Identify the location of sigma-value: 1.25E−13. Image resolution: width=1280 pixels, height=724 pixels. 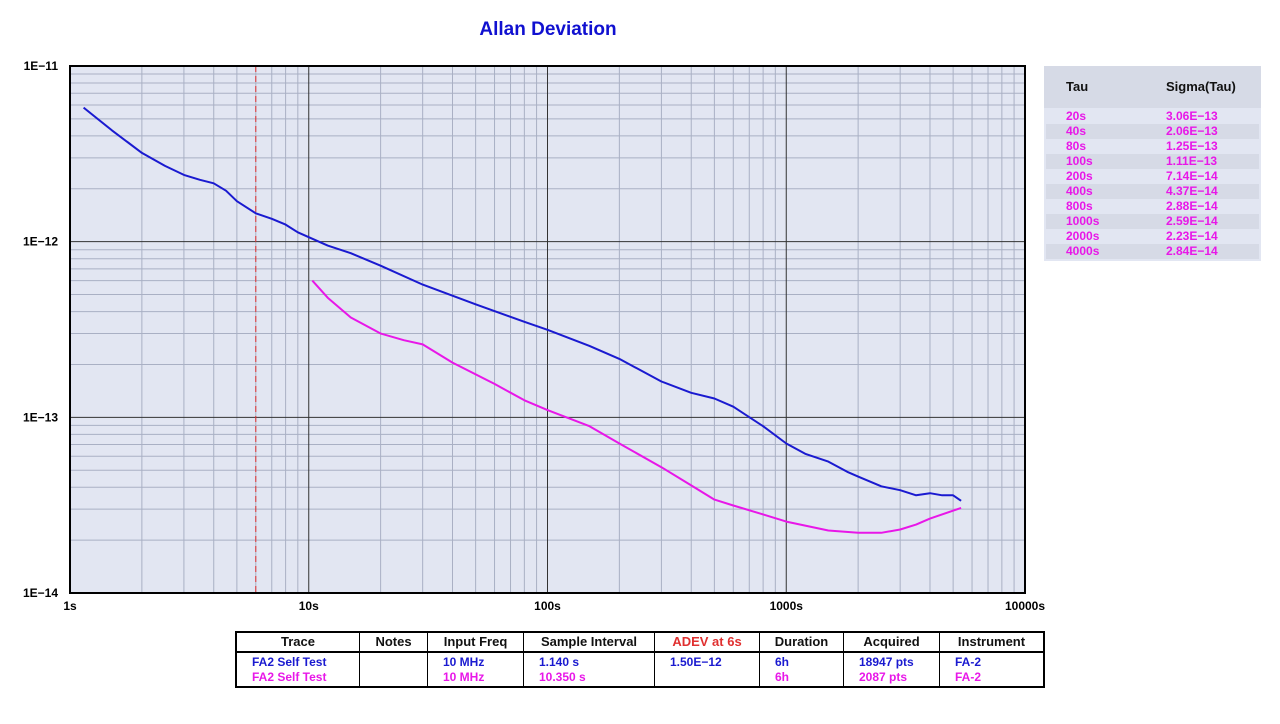
(1192, 146).